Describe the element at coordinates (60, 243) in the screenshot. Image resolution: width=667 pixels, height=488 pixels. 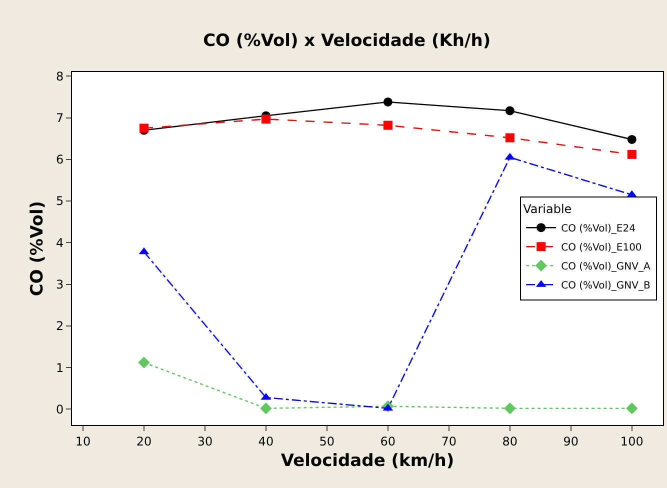
I see `y-tick-label: 4` at that location.